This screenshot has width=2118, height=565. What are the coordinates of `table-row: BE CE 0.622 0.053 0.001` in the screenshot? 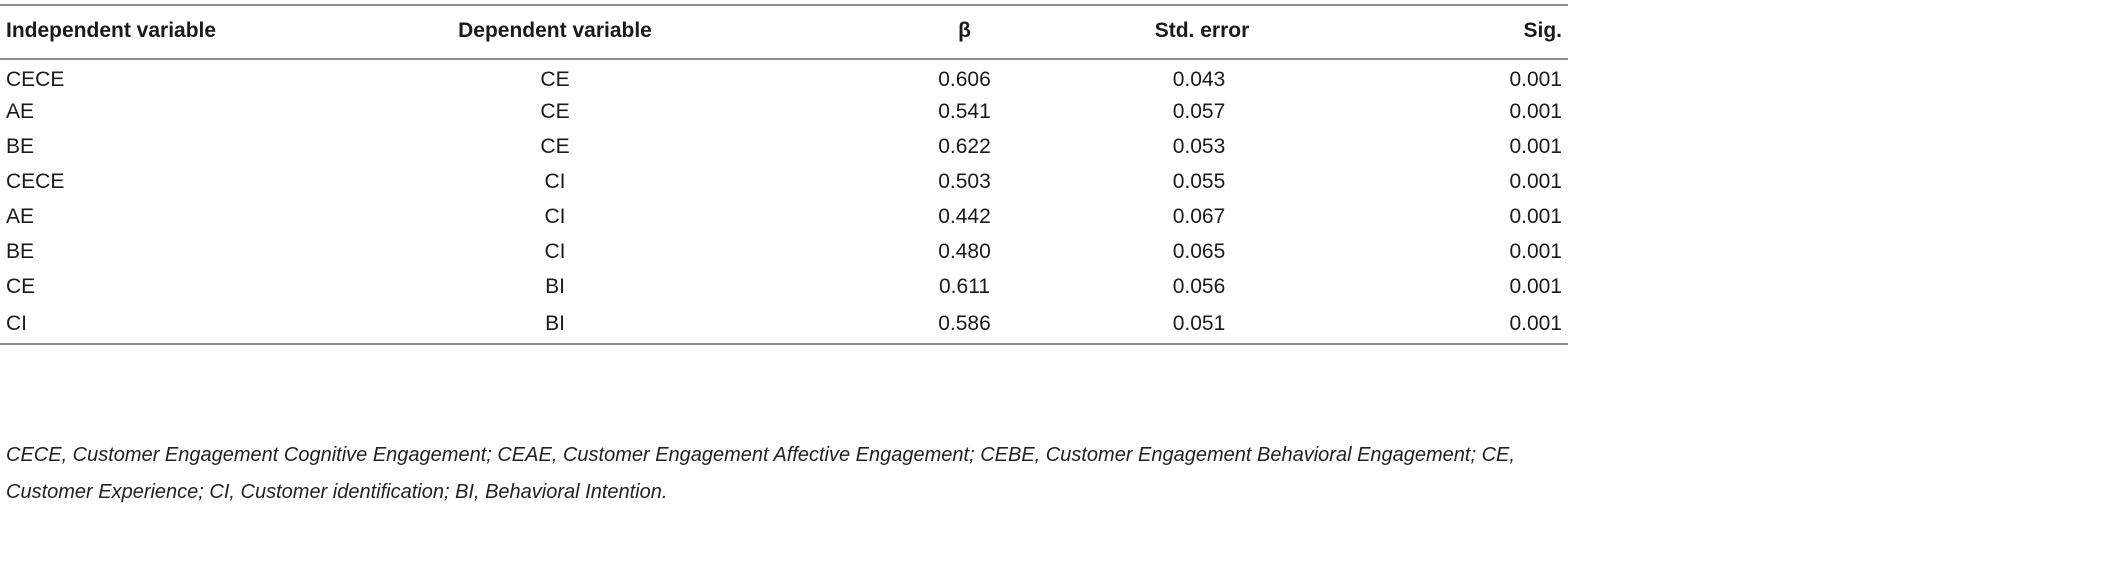 It's located at (784, 146).